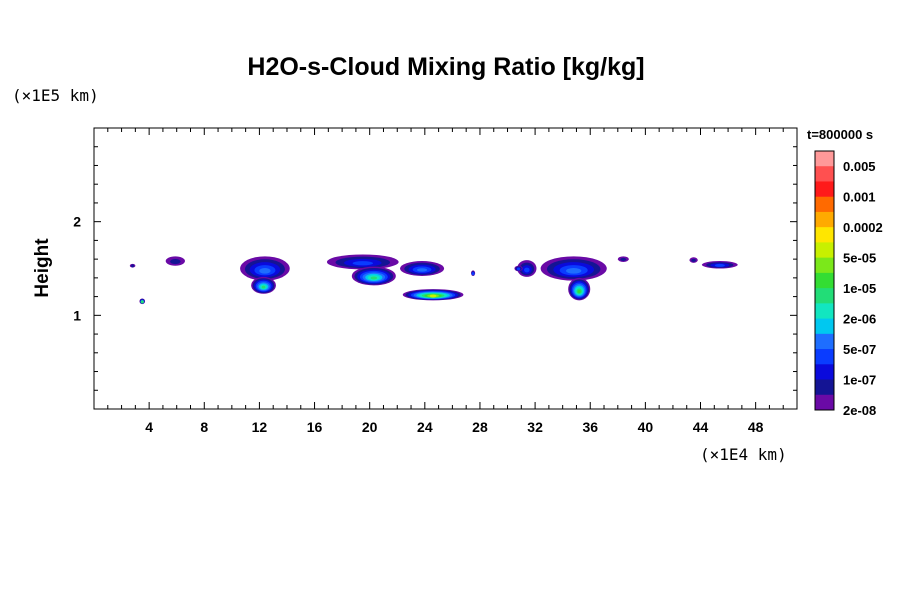 This screenshot has height=600, width=900. I want to click on colorbar-label: 2e-06, so click(859, 319).